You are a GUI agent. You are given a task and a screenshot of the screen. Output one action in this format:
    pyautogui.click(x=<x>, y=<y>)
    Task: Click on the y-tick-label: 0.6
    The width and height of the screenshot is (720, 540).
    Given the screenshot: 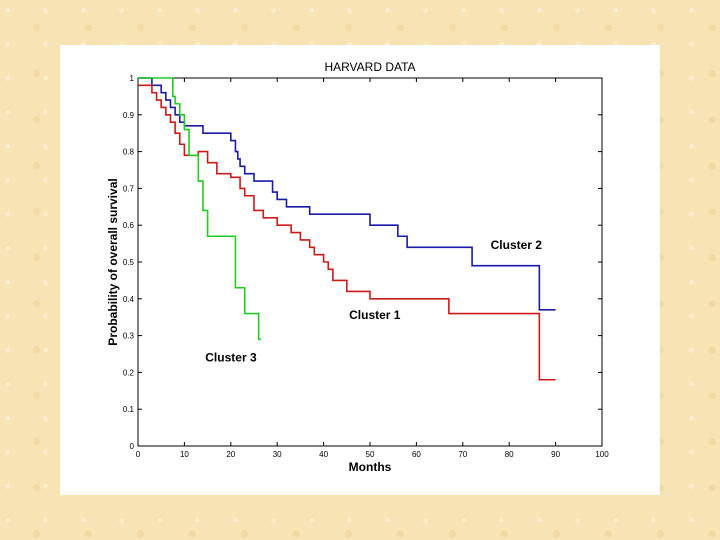 What is the action you would take?
    pyautogui.click(x=129, y=225)
    